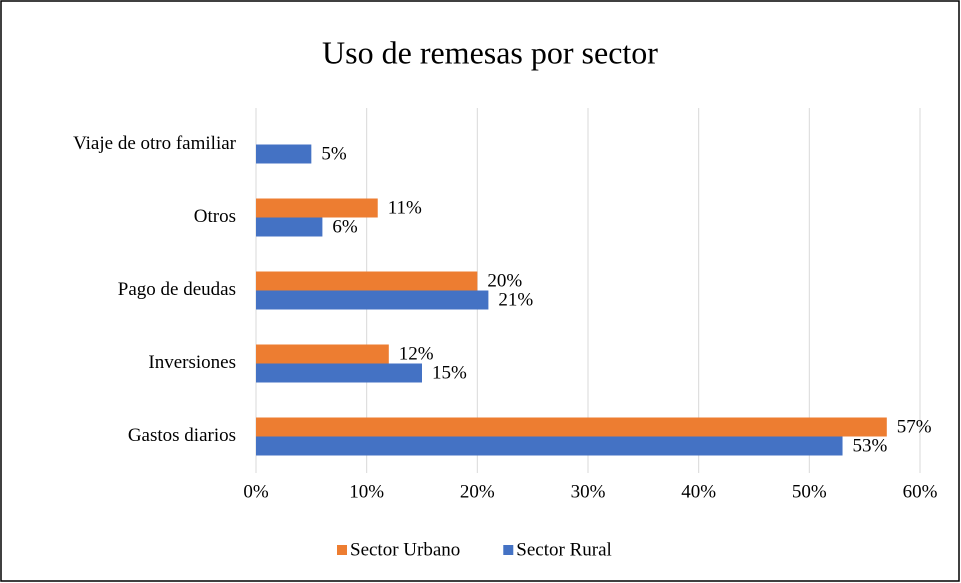 Image resolution: width=961 pixels, height=583 pixels. Describe the element at coordinates (477, 491) in the screenshot. I see `x-tick-label: 20%` at that location.